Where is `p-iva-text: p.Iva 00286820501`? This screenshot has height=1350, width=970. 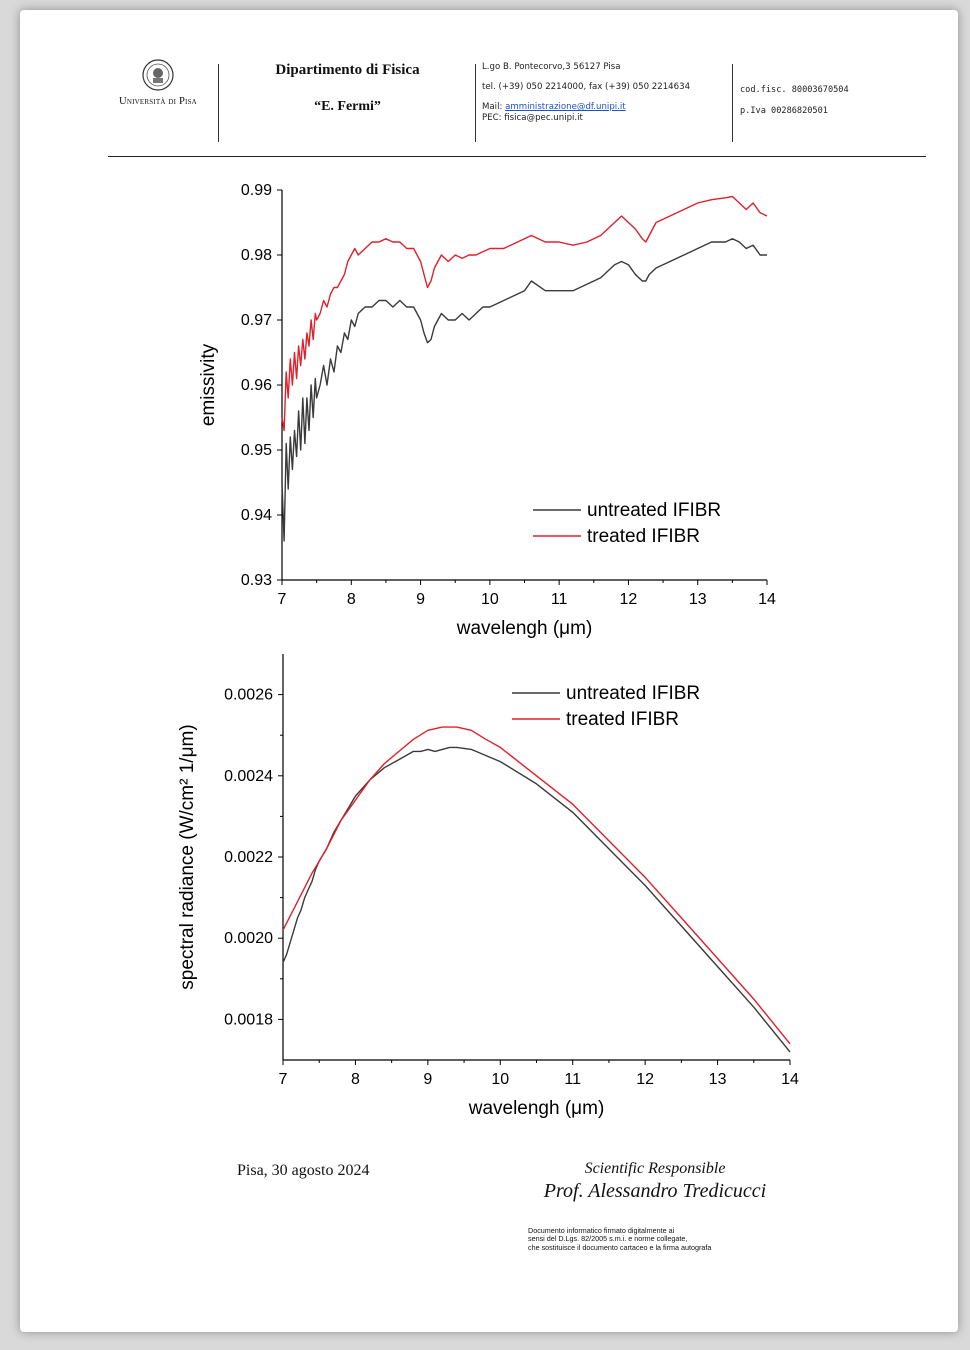 p-iva-text: p.Iva 00286820501 is located at coordinates (784, 111).